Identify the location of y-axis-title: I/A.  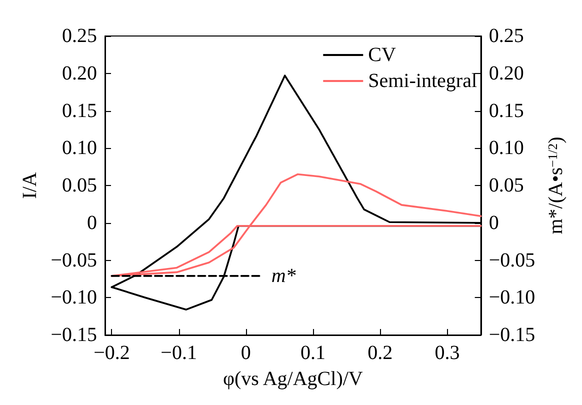
(29, 185).